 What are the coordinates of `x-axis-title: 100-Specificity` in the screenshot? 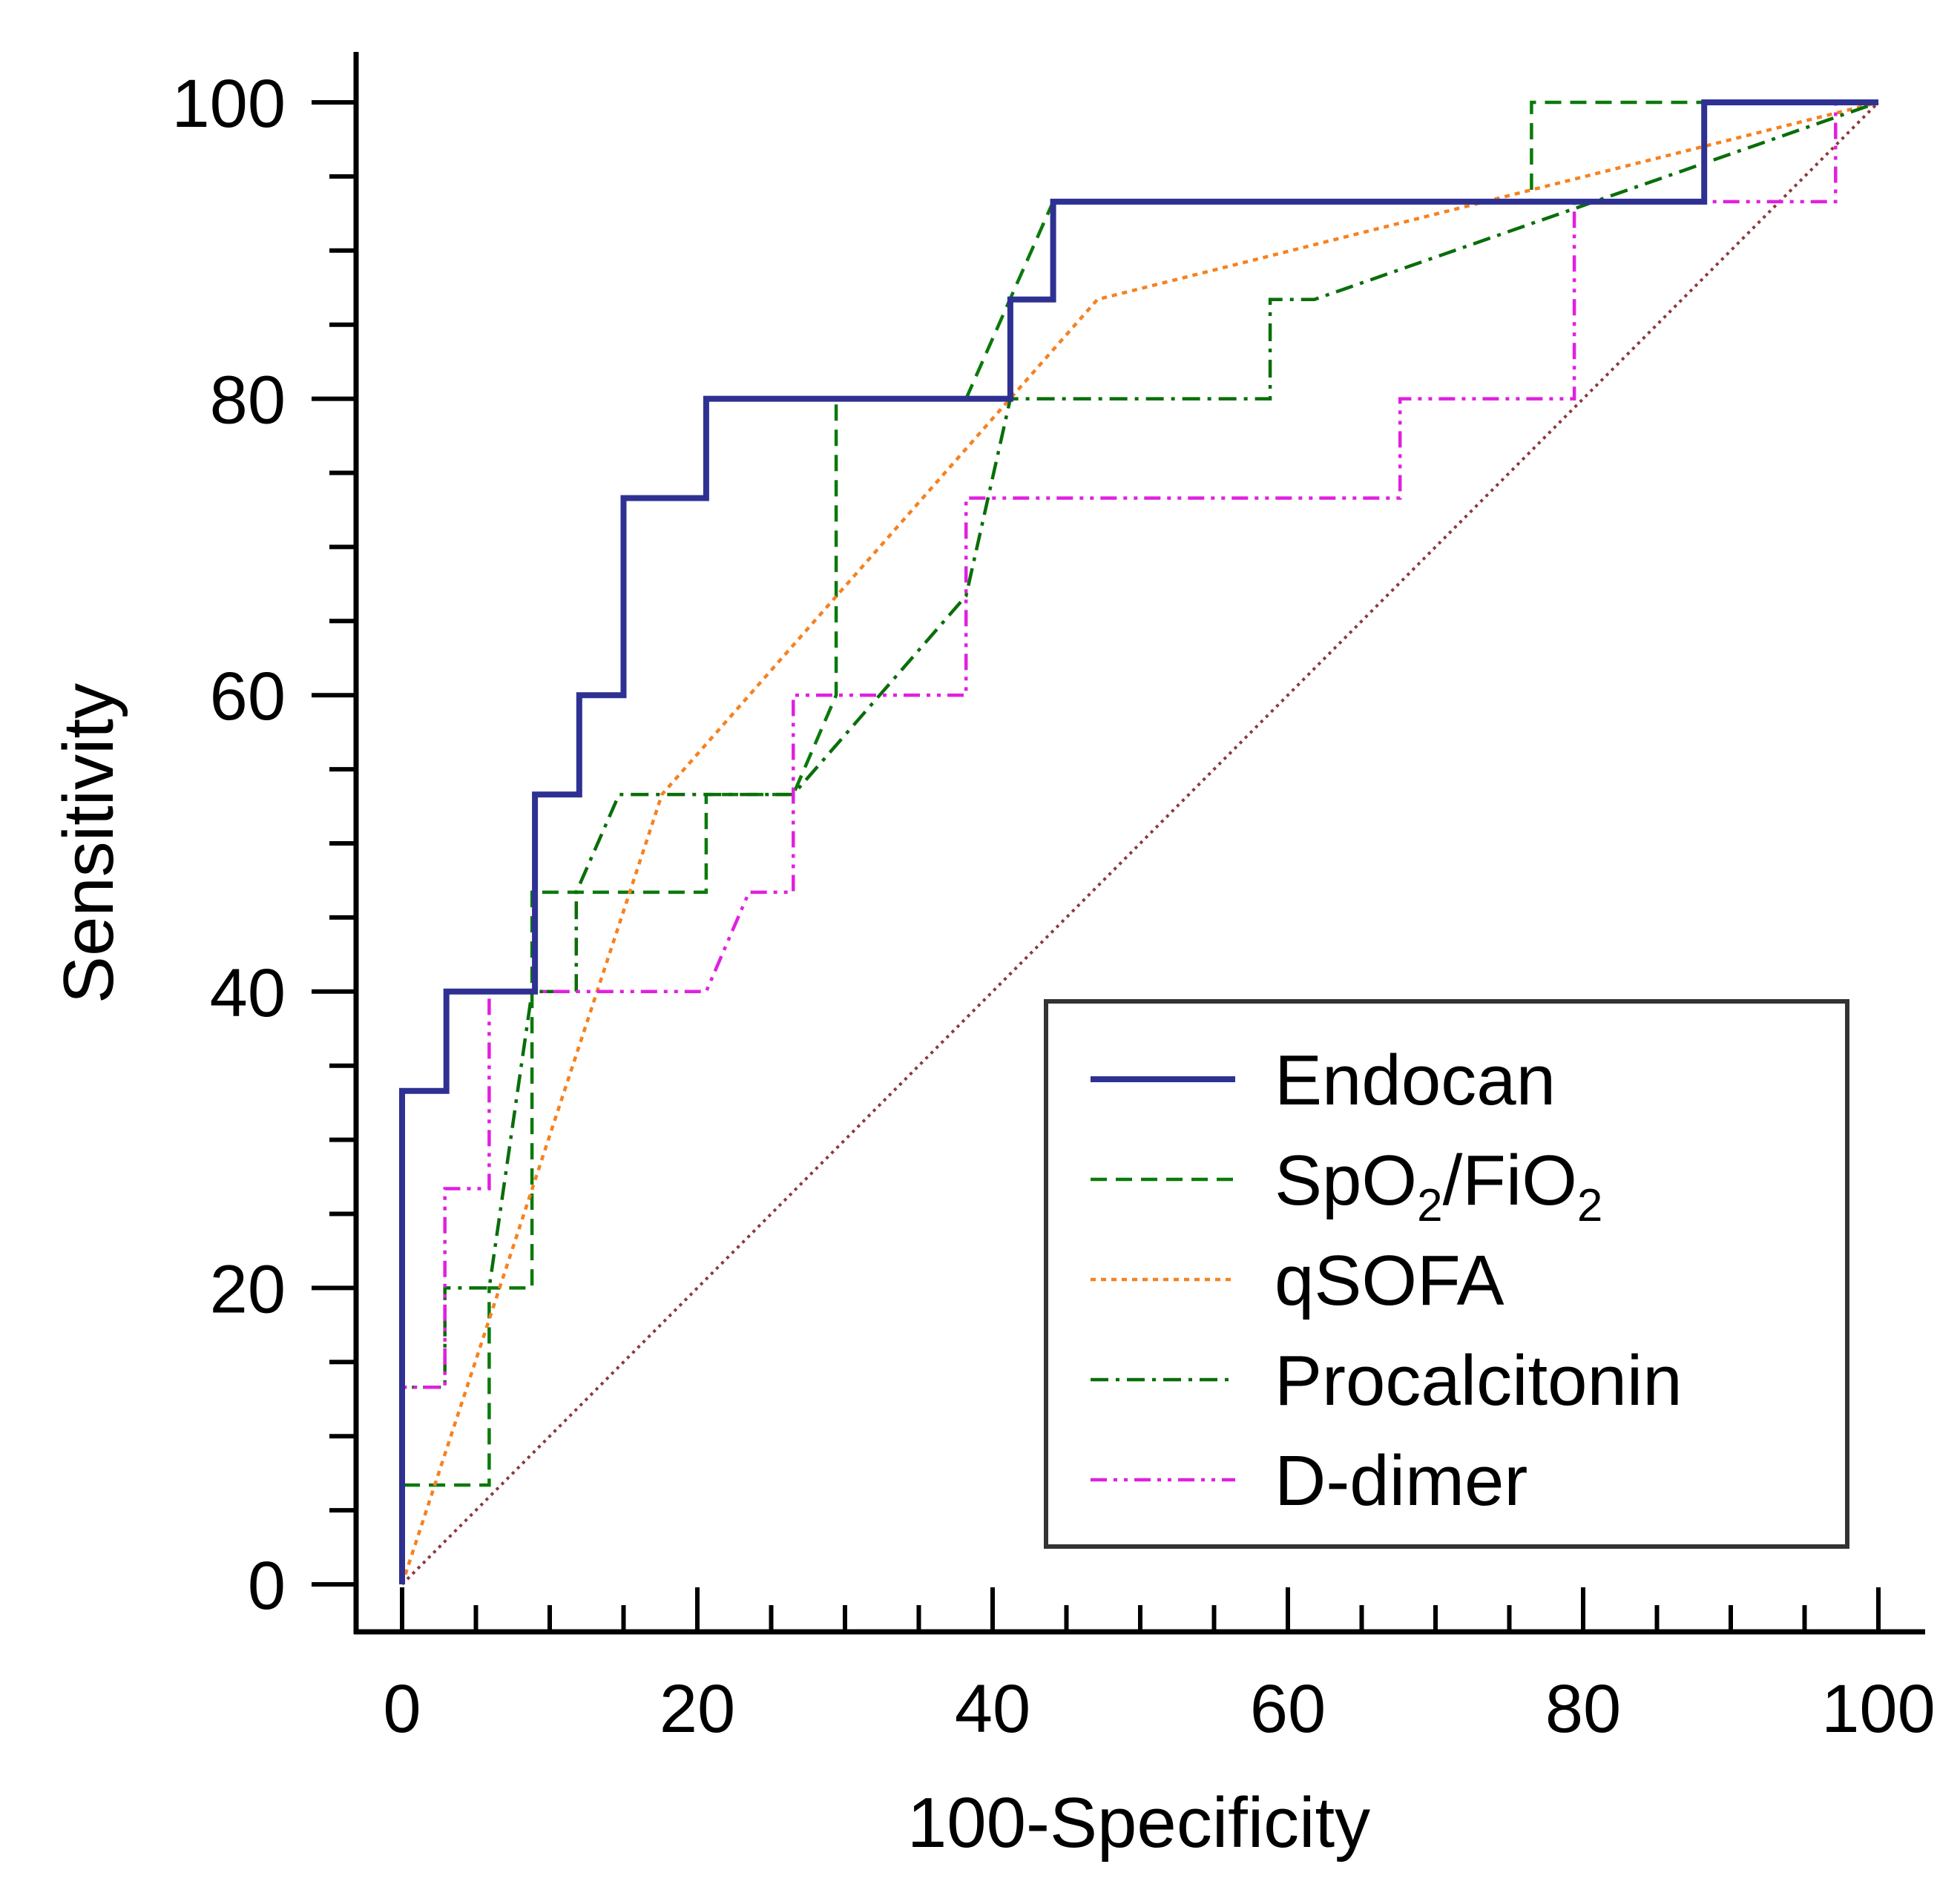 It's located at (1138, 1823).